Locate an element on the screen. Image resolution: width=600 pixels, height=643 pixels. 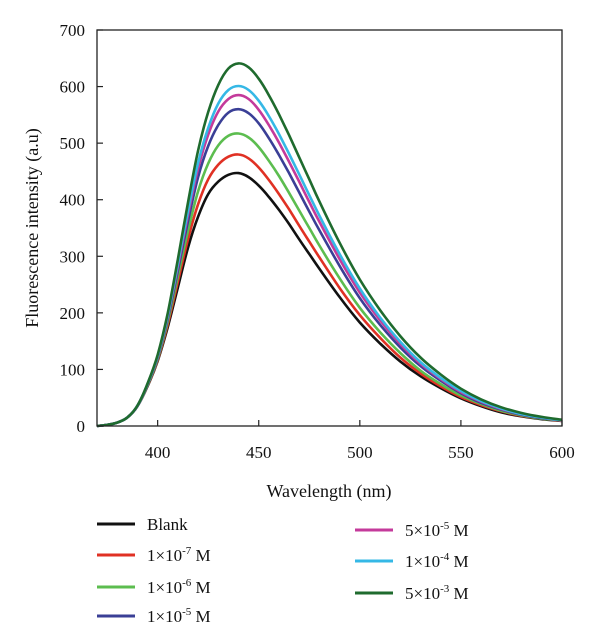
x-tick-label: 400 is located at coordinates (158, 452).